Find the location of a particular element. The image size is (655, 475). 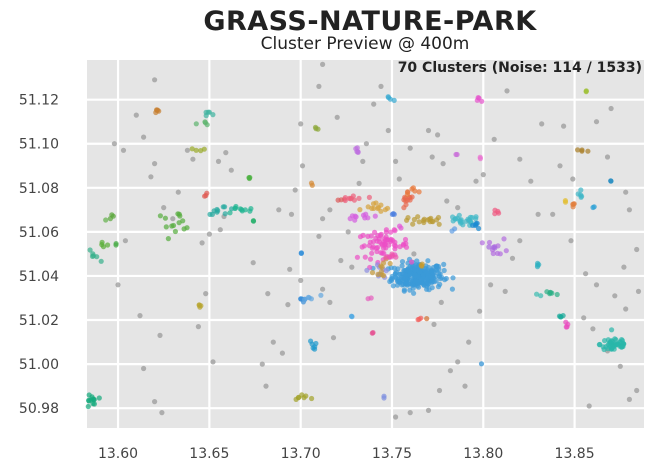

y-tick-label: 51.04 is located at coordinates (39, 277).